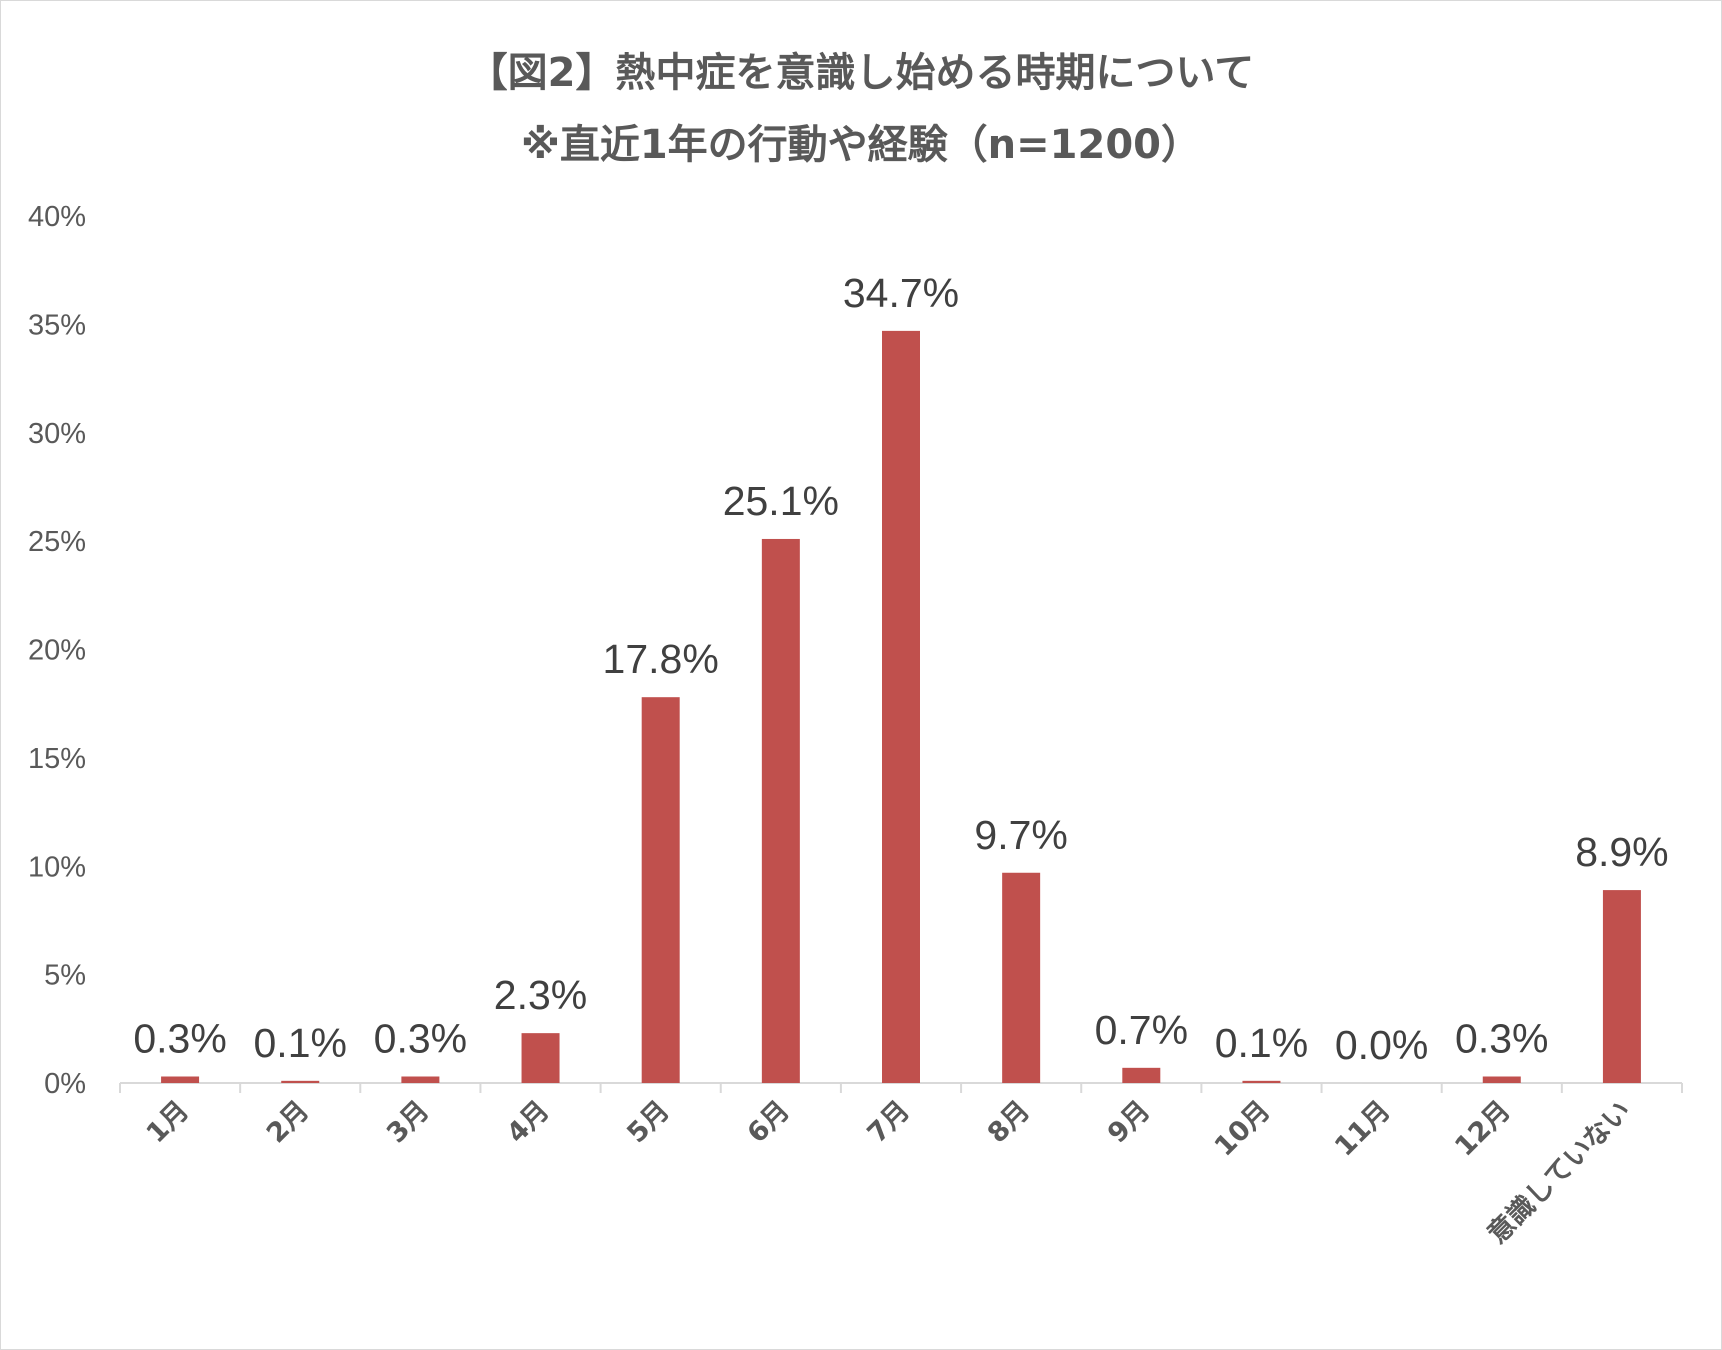 The width and height of the screenshot is (1722, 1350). Describe the element at coordinates (408, 1122) in the screenshot. I see `category-label: 3月` at that location.